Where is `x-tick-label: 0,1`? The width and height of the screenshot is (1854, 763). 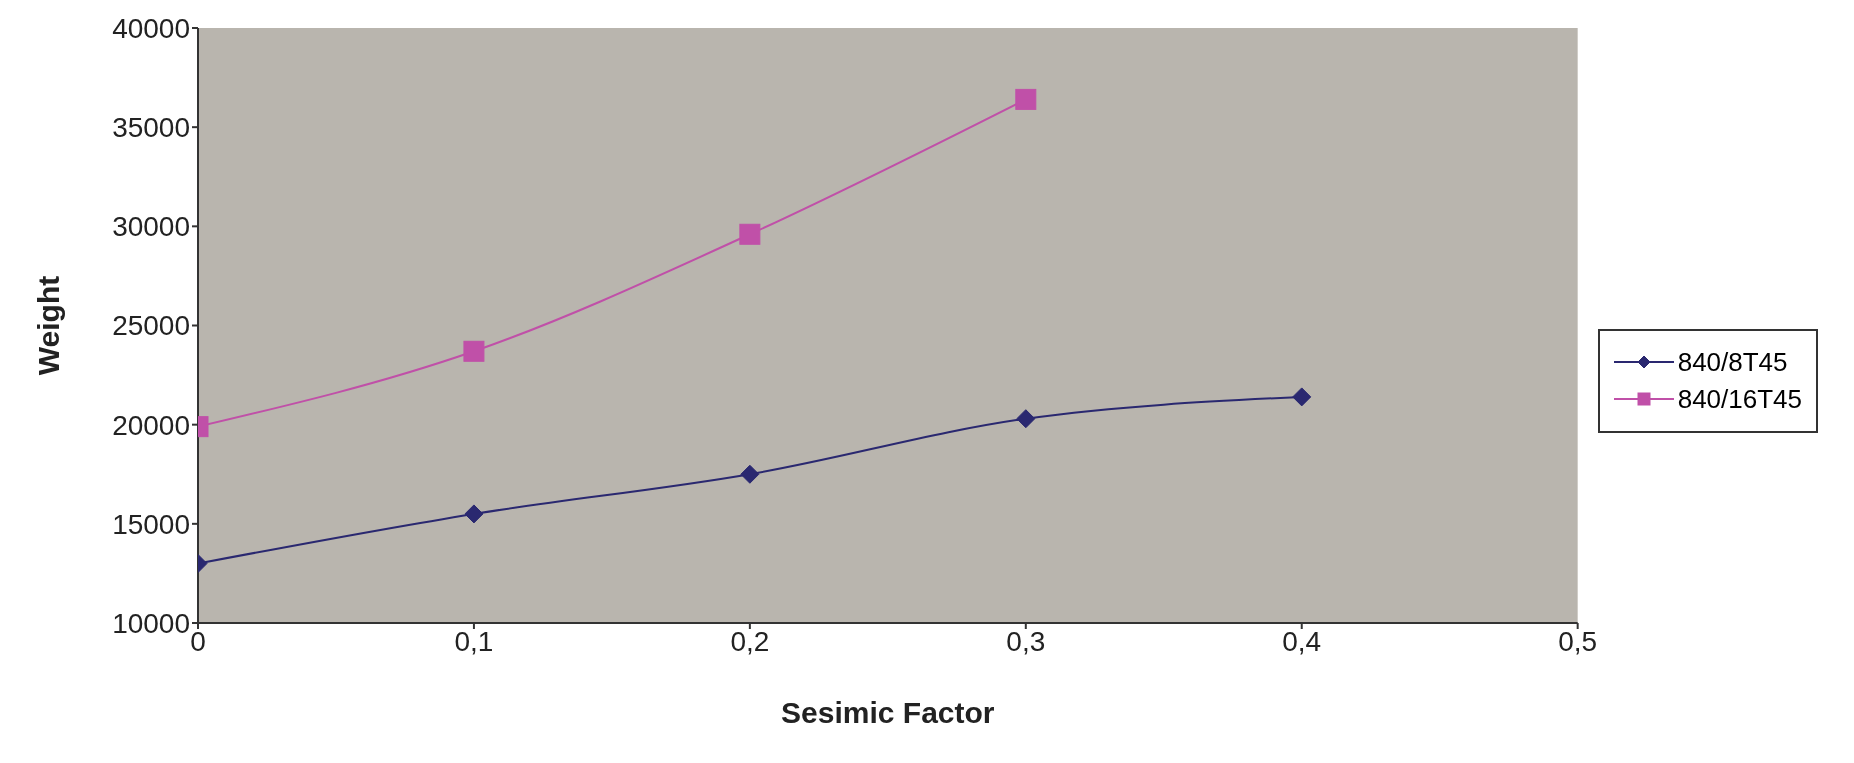 x-tick-label: 0,1 is located at coordinates (474, 641).